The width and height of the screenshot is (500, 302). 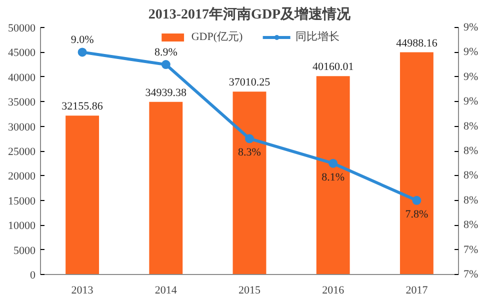 I want to click on data-label: 8.1%, so click(x=333, y=177).